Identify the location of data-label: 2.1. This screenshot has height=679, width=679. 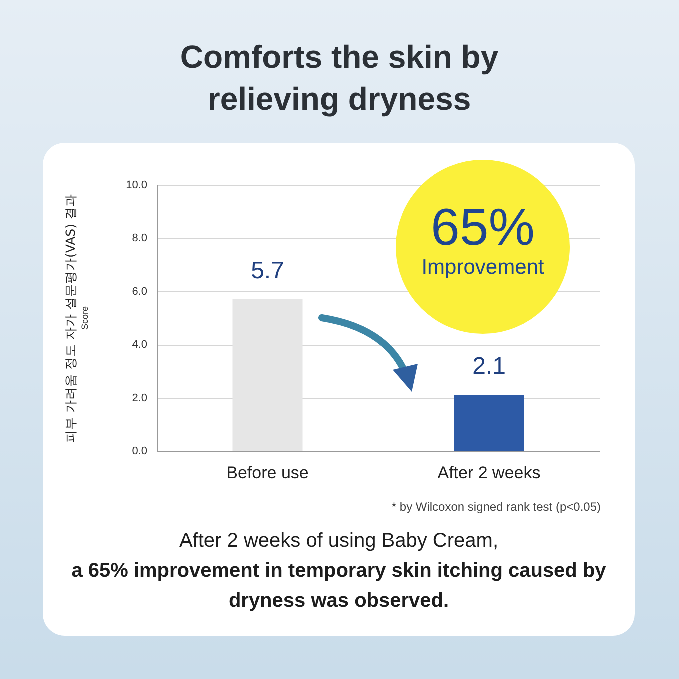
(489, 366).